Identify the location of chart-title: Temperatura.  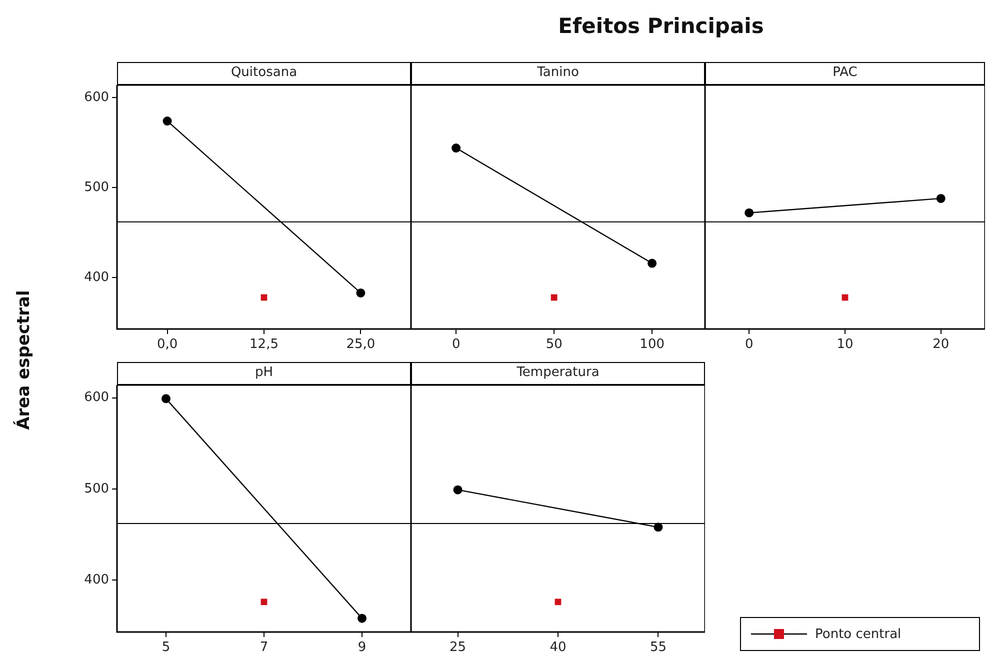
(558, 373).